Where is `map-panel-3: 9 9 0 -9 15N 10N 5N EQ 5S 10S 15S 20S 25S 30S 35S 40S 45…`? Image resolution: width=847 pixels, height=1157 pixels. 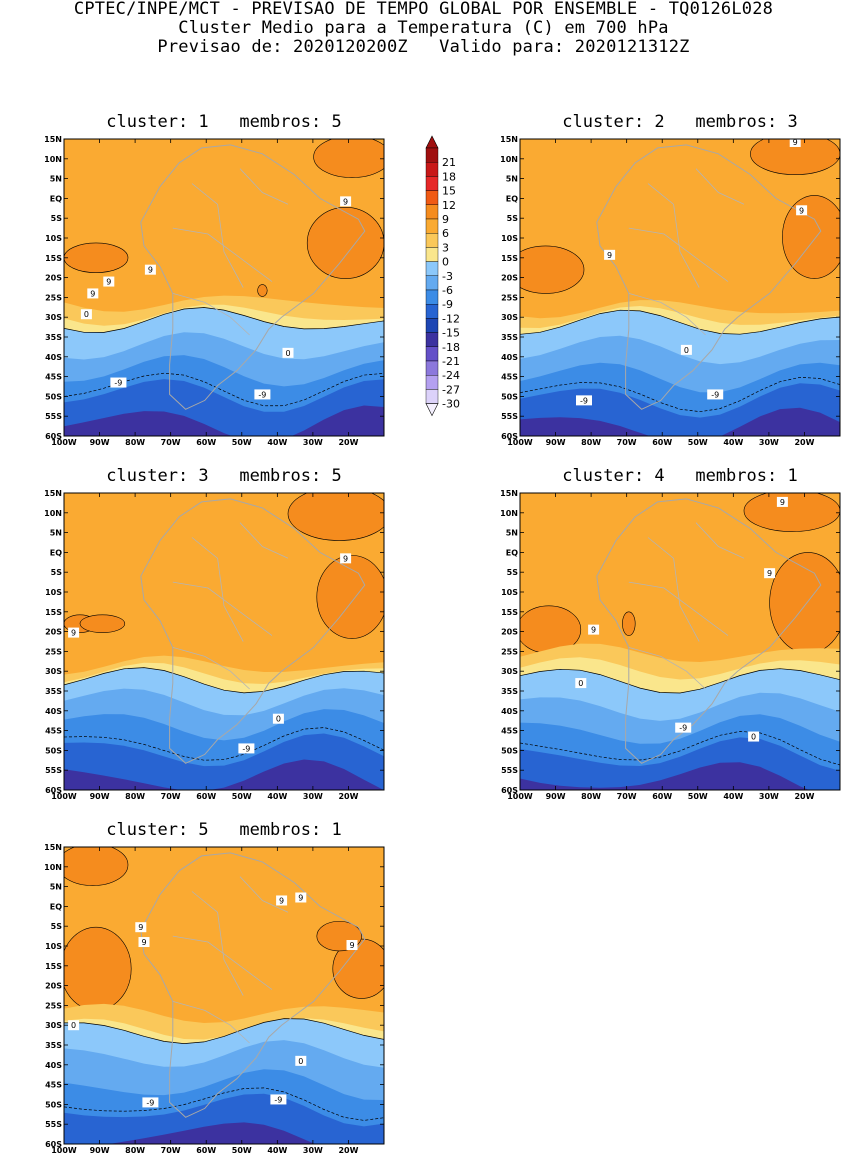
map-panel-3: 9 9 0 -9 15N 10N 5N EQ 5S 10S 15S 20S 25S 30S 35S 40S 45… is located at coordinates (214, 645).